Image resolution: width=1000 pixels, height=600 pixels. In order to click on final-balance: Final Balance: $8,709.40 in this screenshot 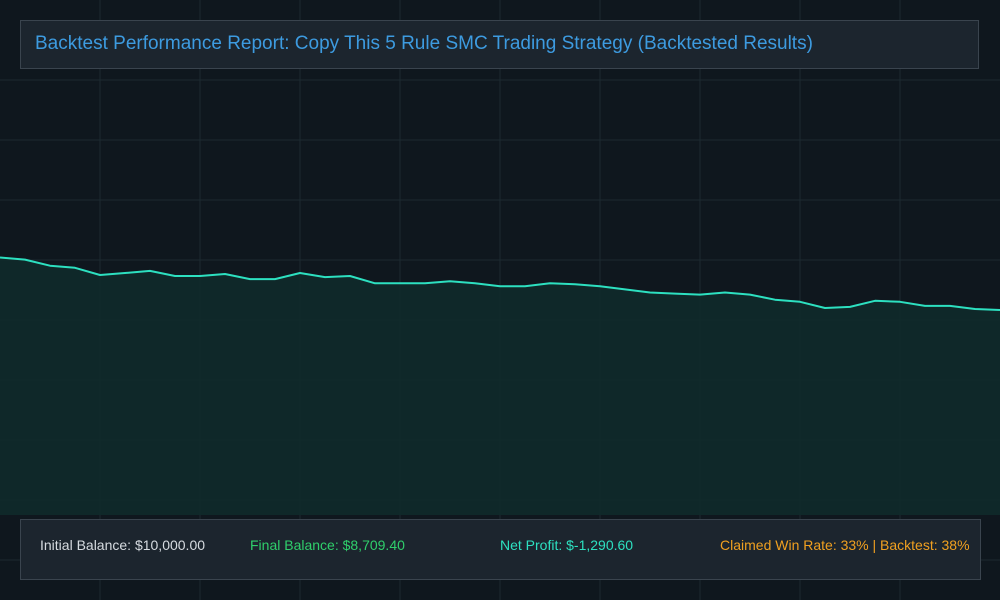, I will do `click(327, 545)`.